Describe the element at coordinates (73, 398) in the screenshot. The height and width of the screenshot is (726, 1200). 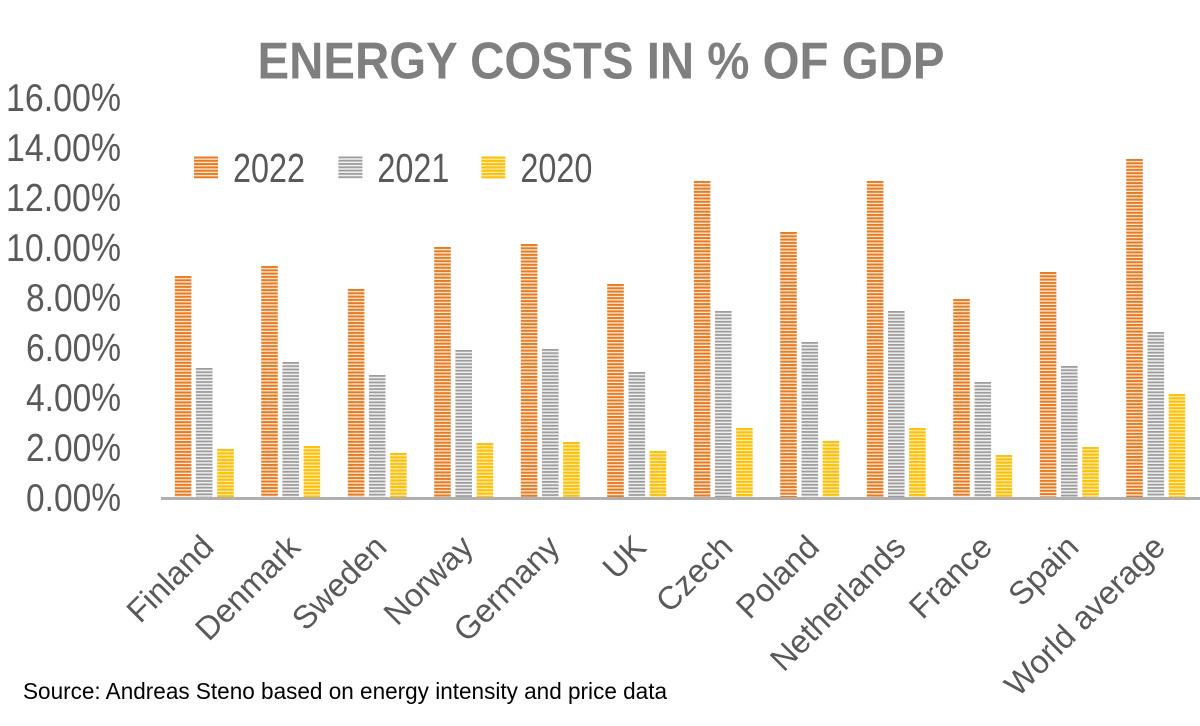
I see `svg-text: 4.00%` at that location.